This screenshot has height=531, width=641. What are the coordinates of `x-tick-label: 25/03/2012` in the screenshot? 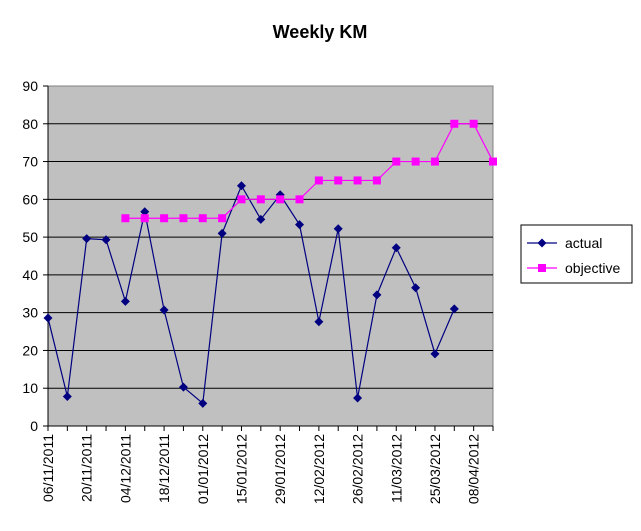 It's located at (435, 469).